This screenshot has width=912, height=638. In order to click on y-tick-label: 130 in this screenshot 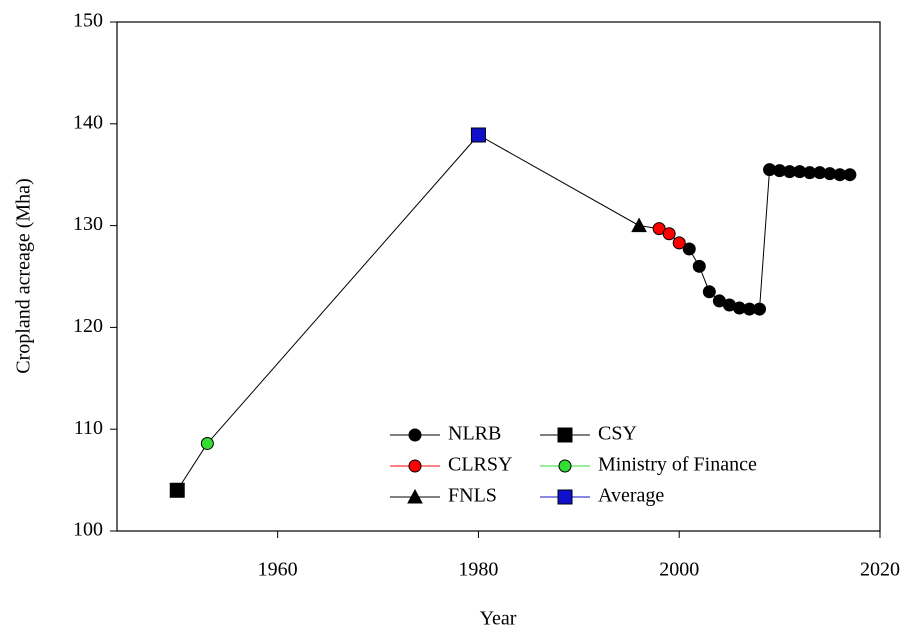, I will do `click(88, 224)`.